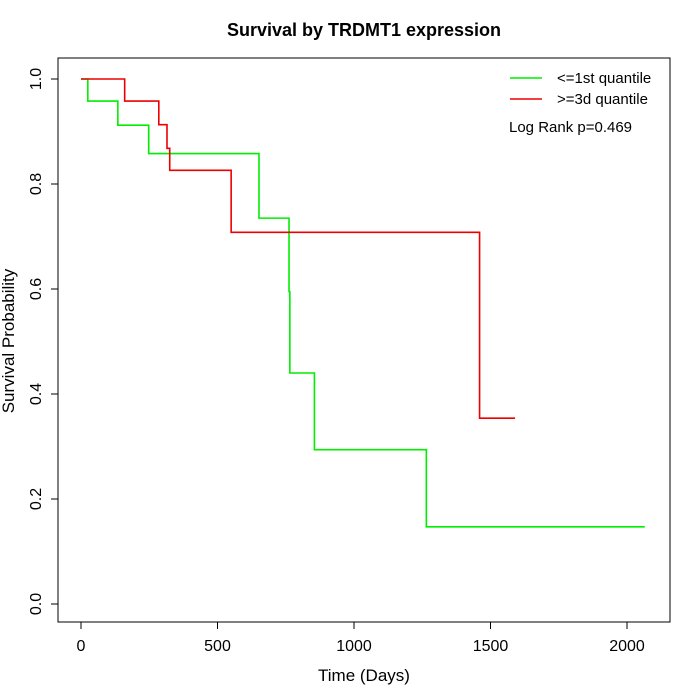  Describe the element at coordinates (354, 646) in the screenshot. I see `x-tick-label: 1000` at that location.